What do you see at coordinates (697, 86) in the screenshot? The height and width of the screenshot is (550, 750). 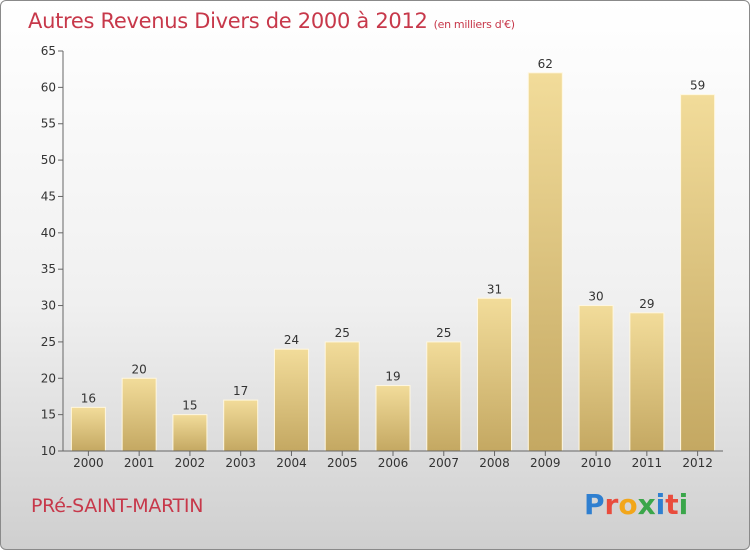 I see `bar-value-label: 59` at bounding box center [697, 86].